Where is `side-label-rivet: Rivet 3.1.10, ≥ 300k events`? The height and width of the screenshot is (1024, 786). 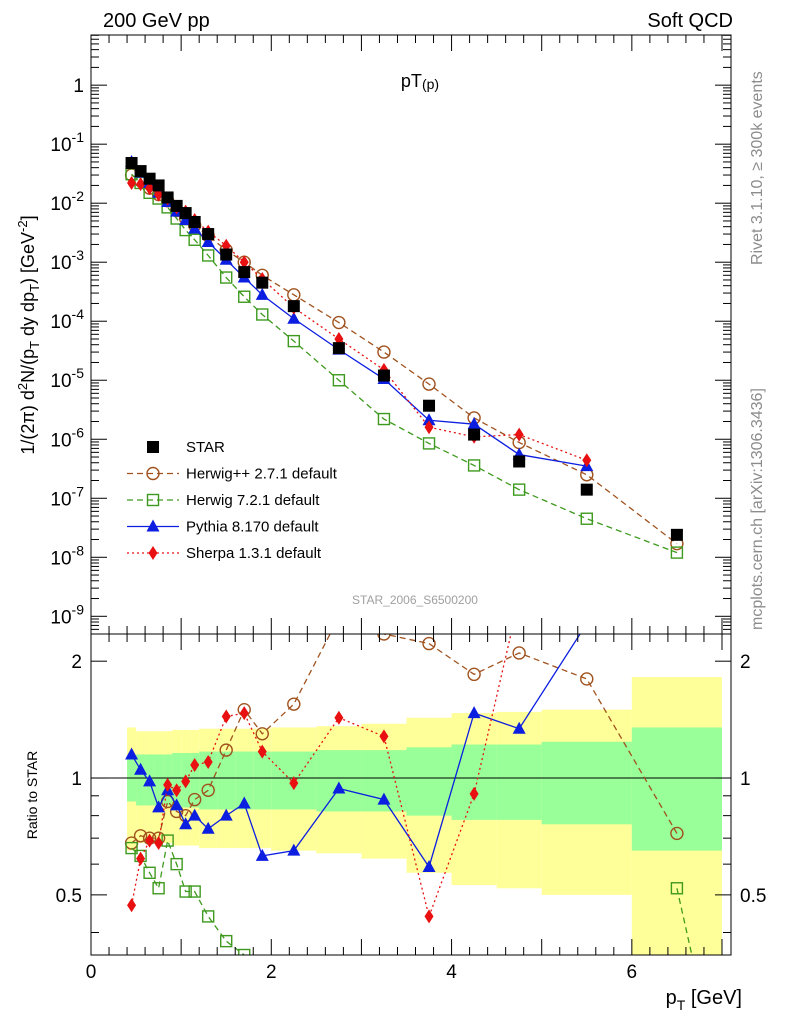 side-label-rivet: Rivet 3.1.10, ≥ 300k events is located at coordinates (757, 168).